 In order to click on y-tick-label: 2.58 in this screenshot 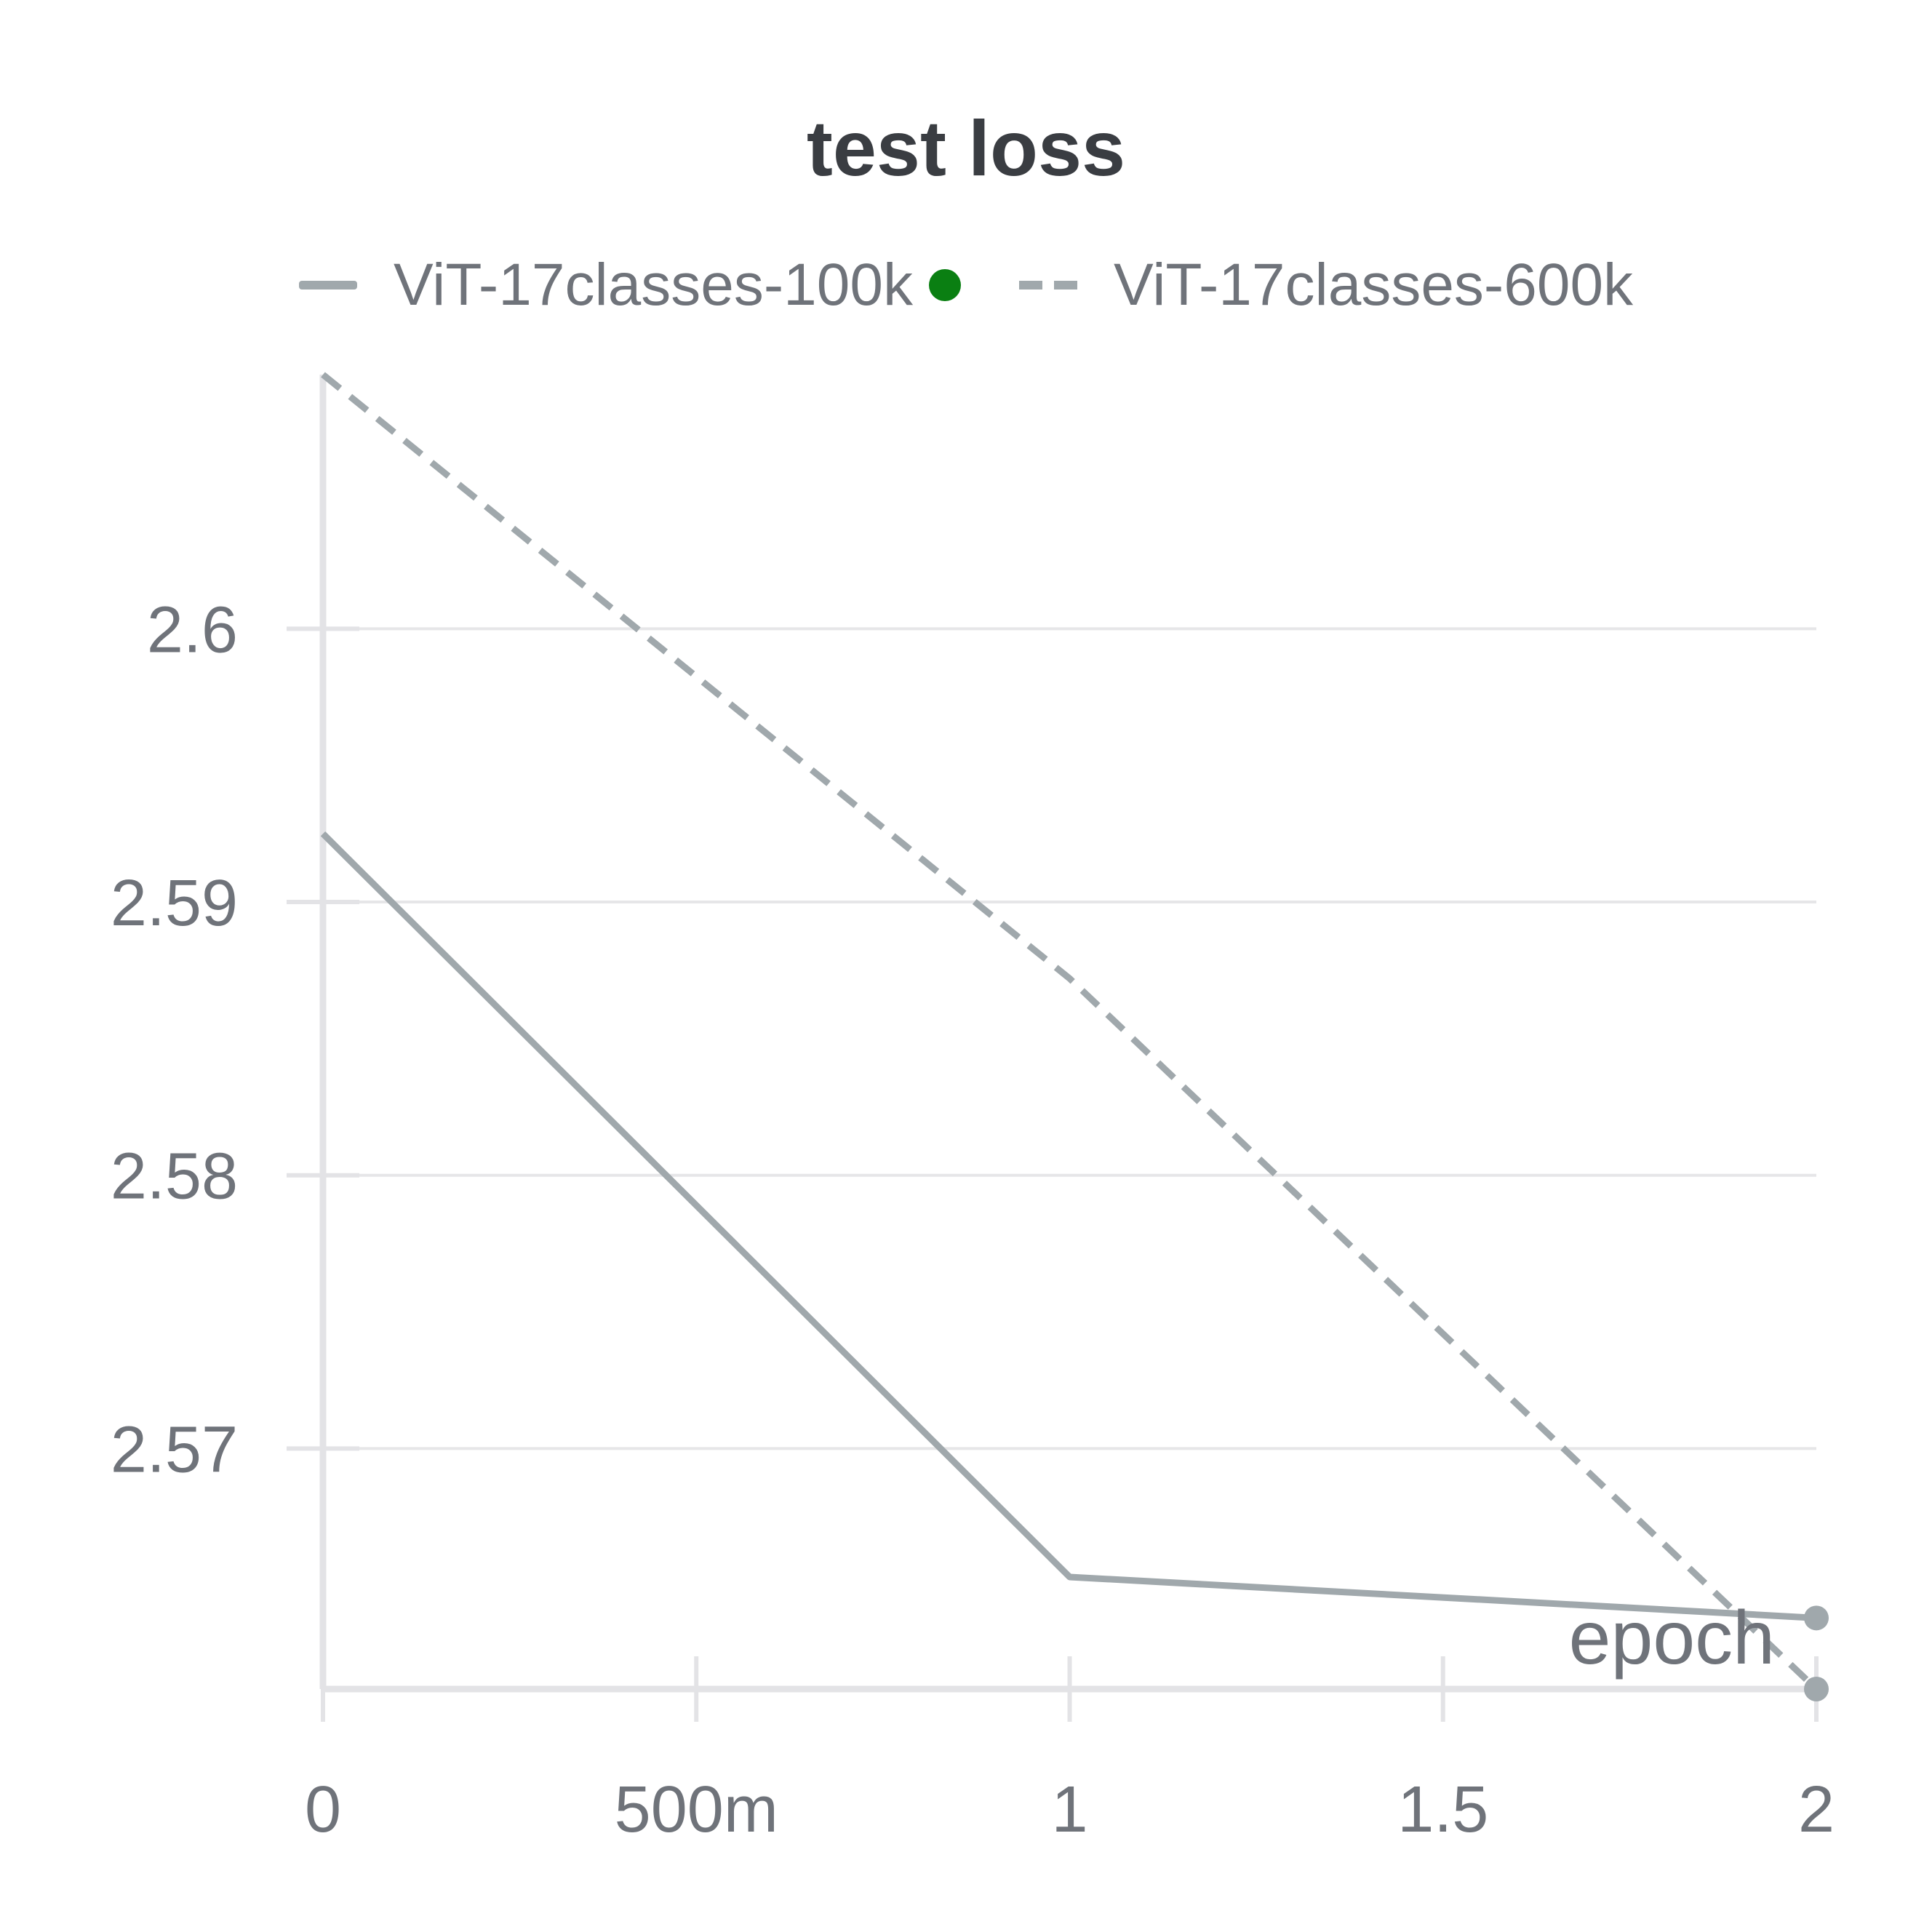, I will do `click(175, 1177)`.